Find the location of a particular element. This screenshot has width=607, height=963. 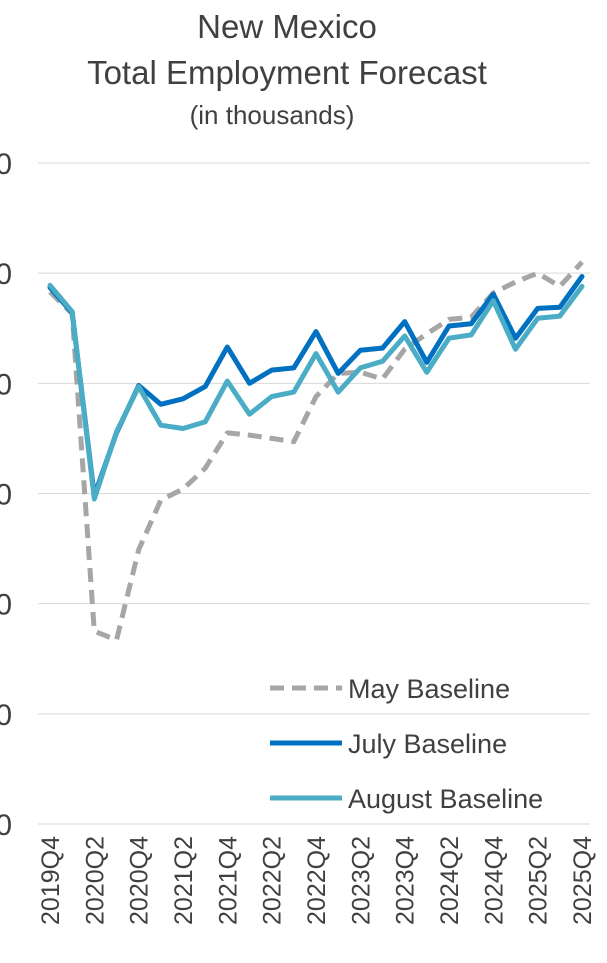

chart-title-line-2: Total Employment Forecast is located at coordinates (287, 72).